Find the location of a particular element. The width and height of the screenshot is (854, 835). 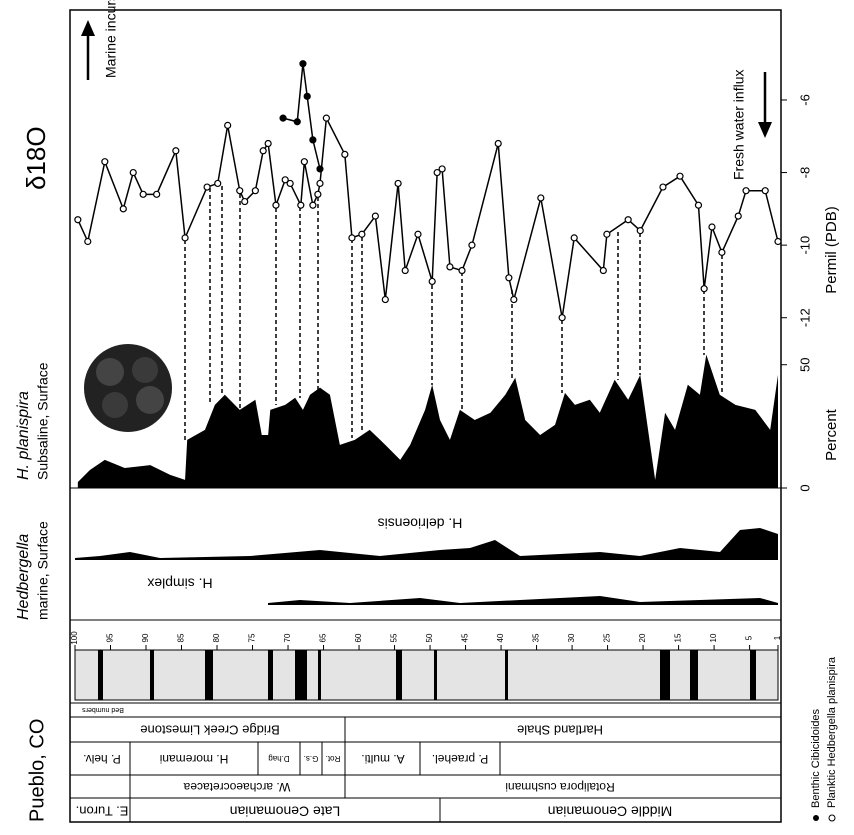

zone: P. helv. is located at coordinates (102, 759).